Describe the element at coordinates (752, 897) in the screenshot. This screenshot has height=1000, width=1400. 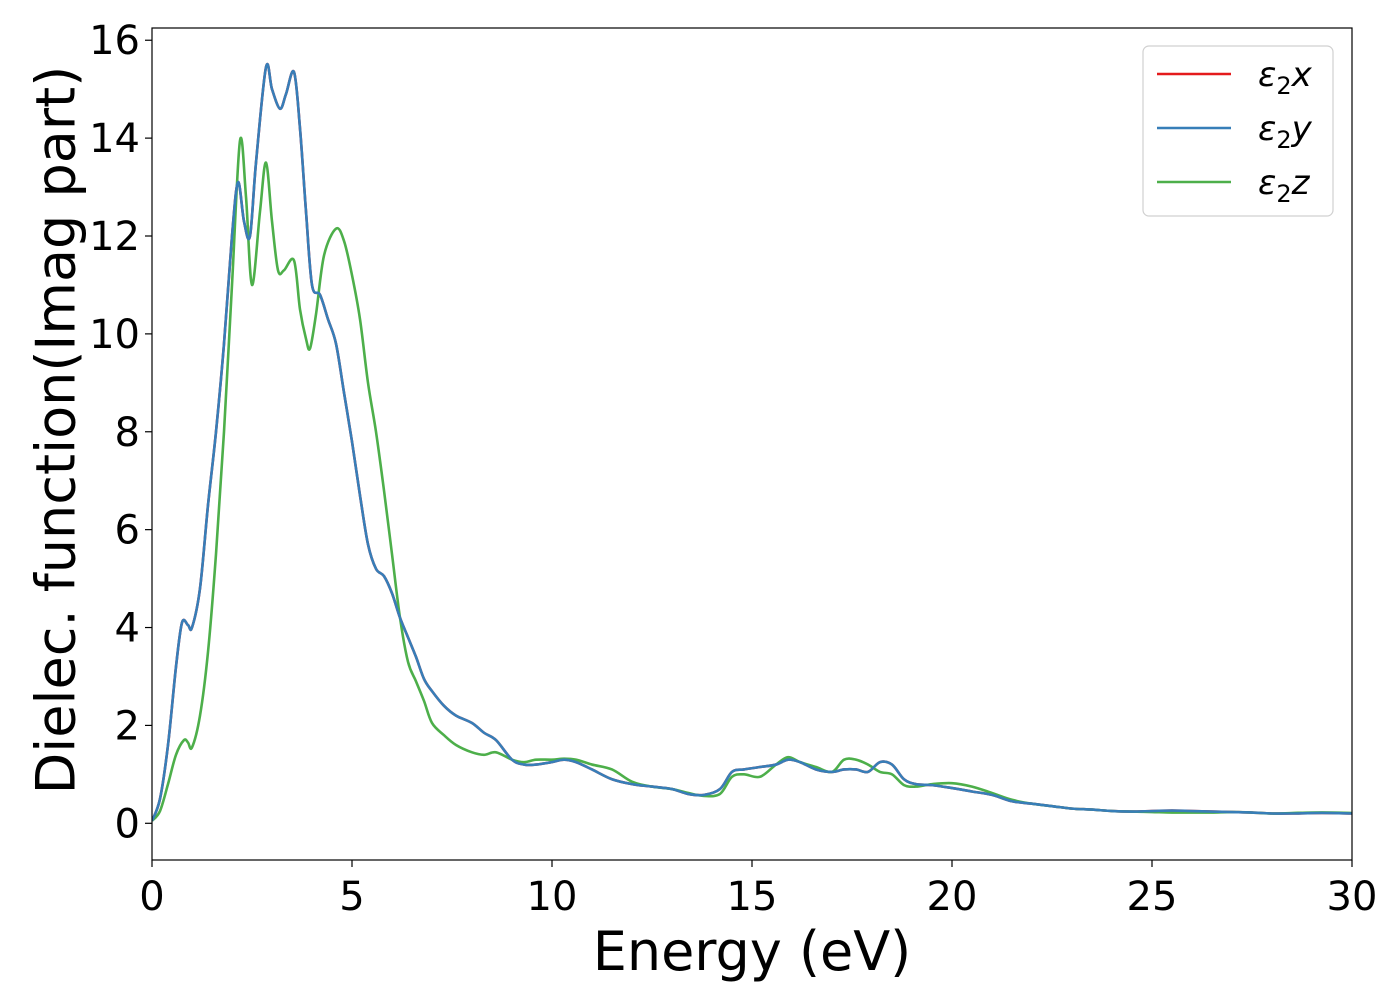
I see `x-tick-label: 15` at that location.